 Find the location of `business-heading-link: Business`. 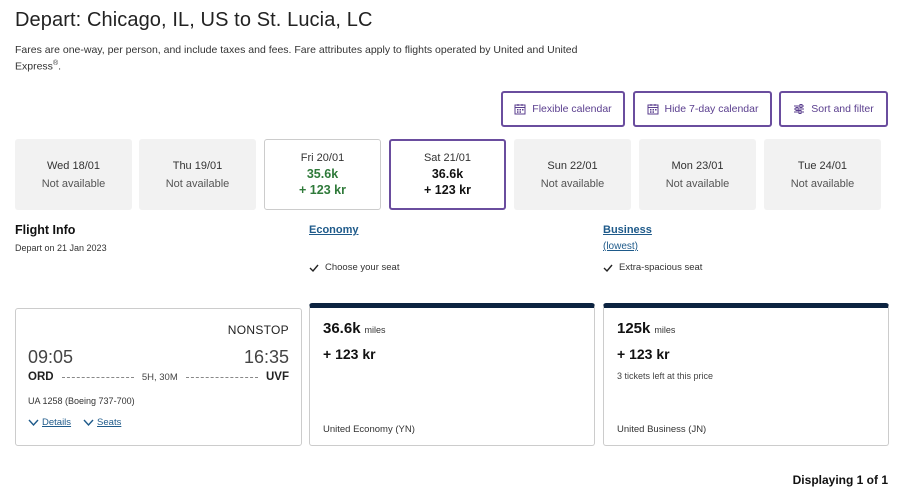

business-heading-link: Business is located at coordinates (627, 230).